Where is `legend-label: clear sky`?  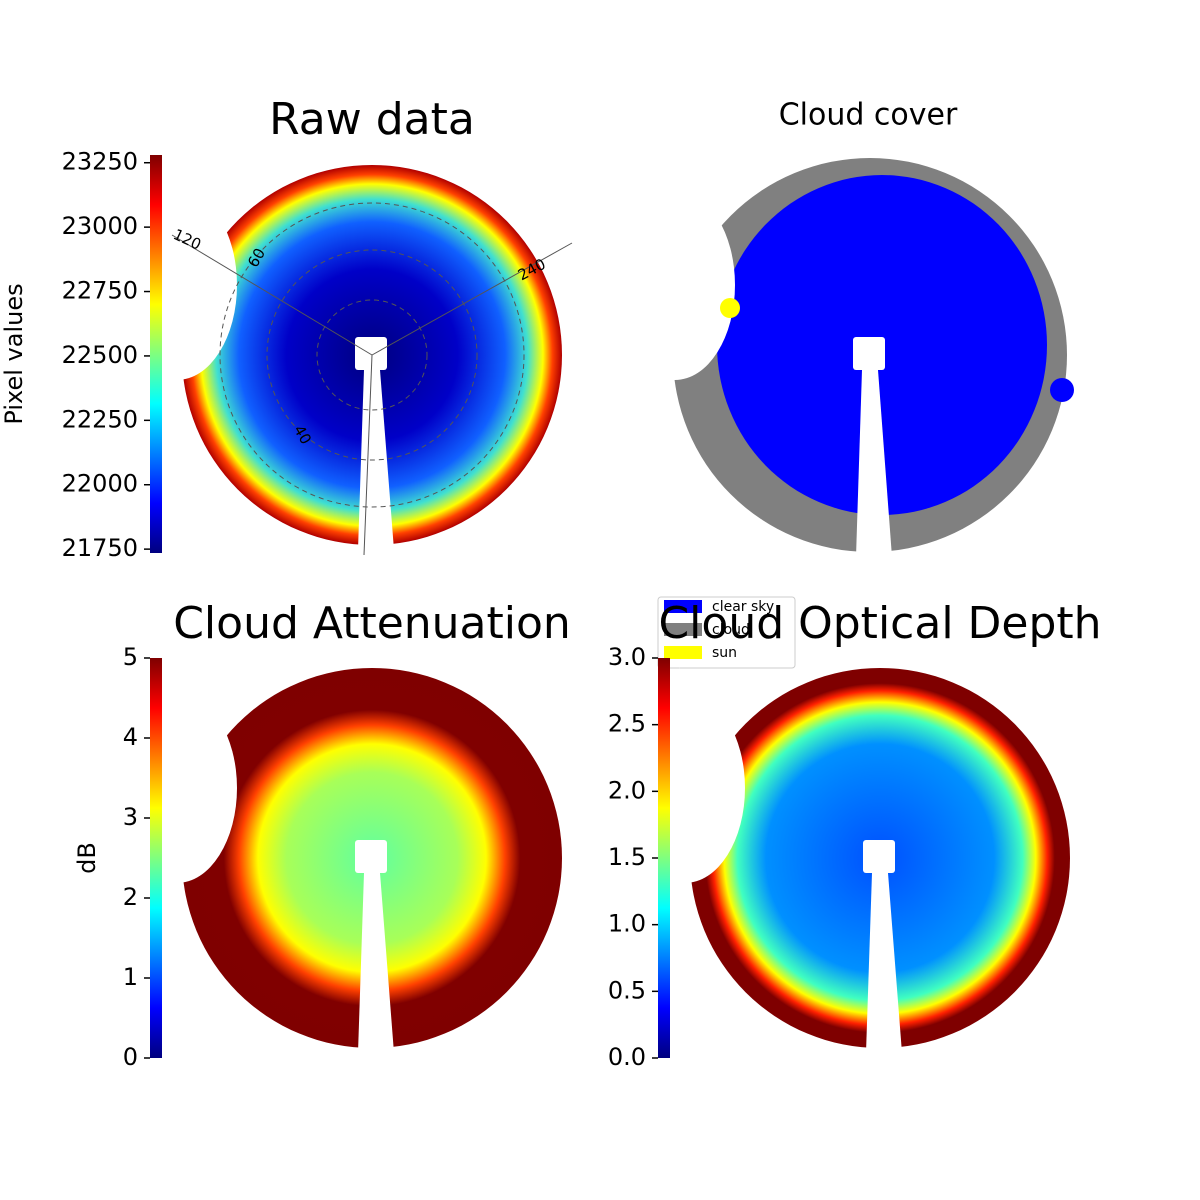 legend-label: clear sky is located at coordinates (743, 607).